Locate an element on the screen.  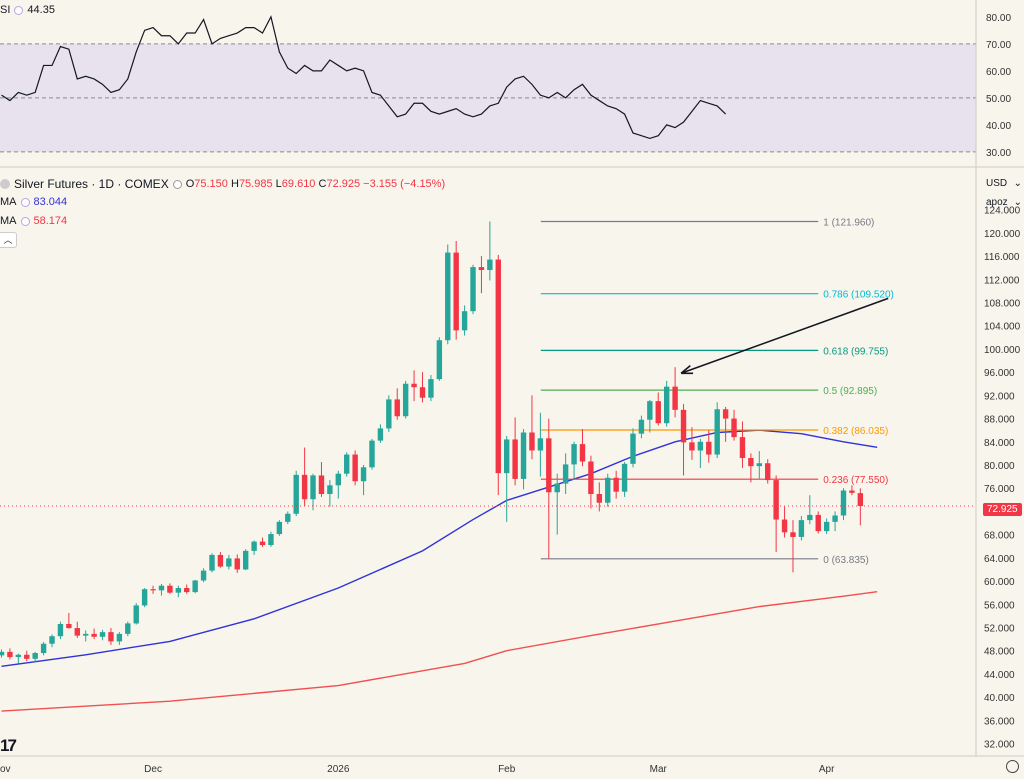
ma200-settings-icon is located at coordinates (25, 221).